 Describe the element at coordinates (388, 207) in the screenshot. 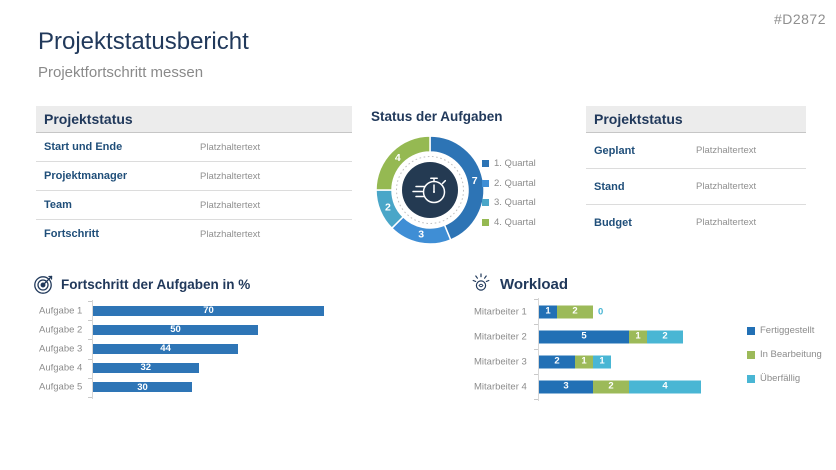

I see `donut-value-label: 2` at that location.